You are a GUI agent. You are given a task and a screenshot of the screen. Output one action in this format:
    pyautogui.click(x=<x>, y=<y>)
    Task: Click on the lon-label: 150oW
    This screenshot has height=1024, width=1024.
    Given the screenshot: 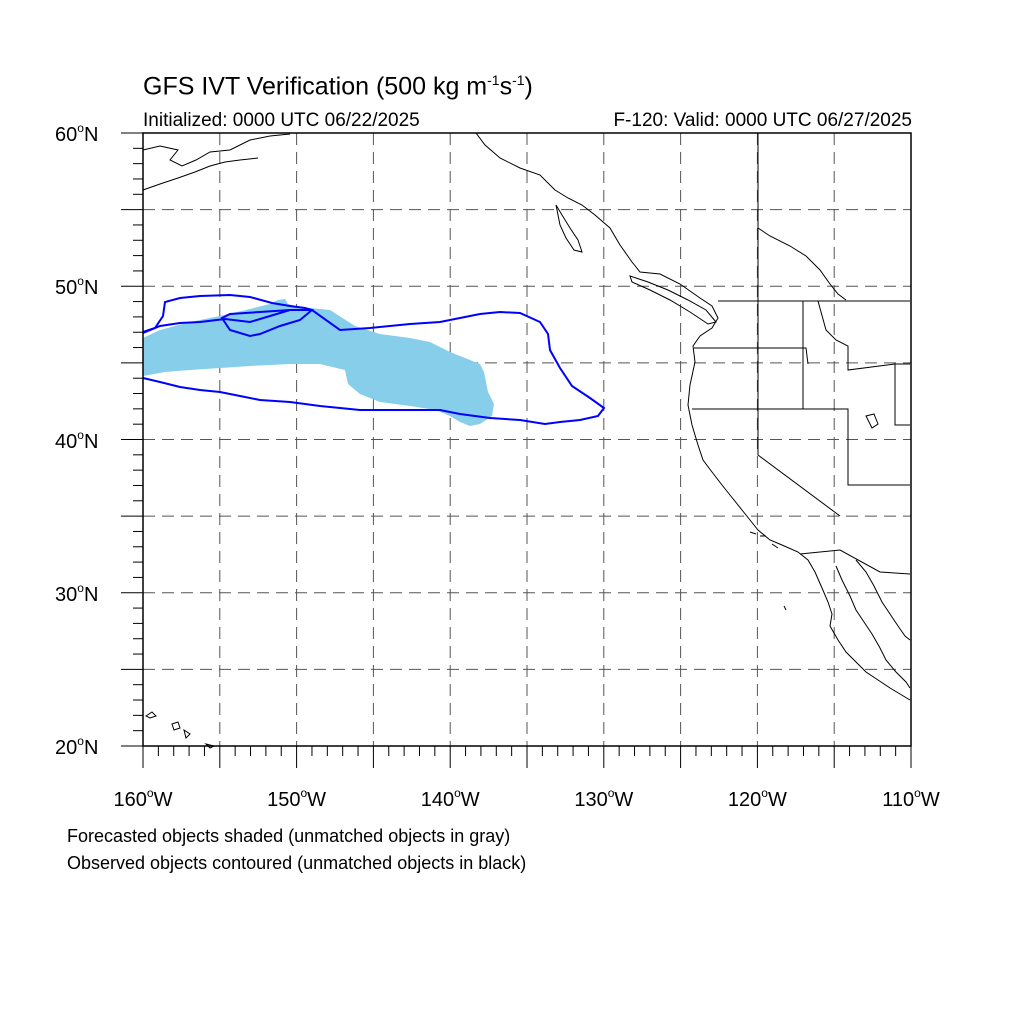 What is the action you would take?
    pyautogui.click(x=297, y=798)
    